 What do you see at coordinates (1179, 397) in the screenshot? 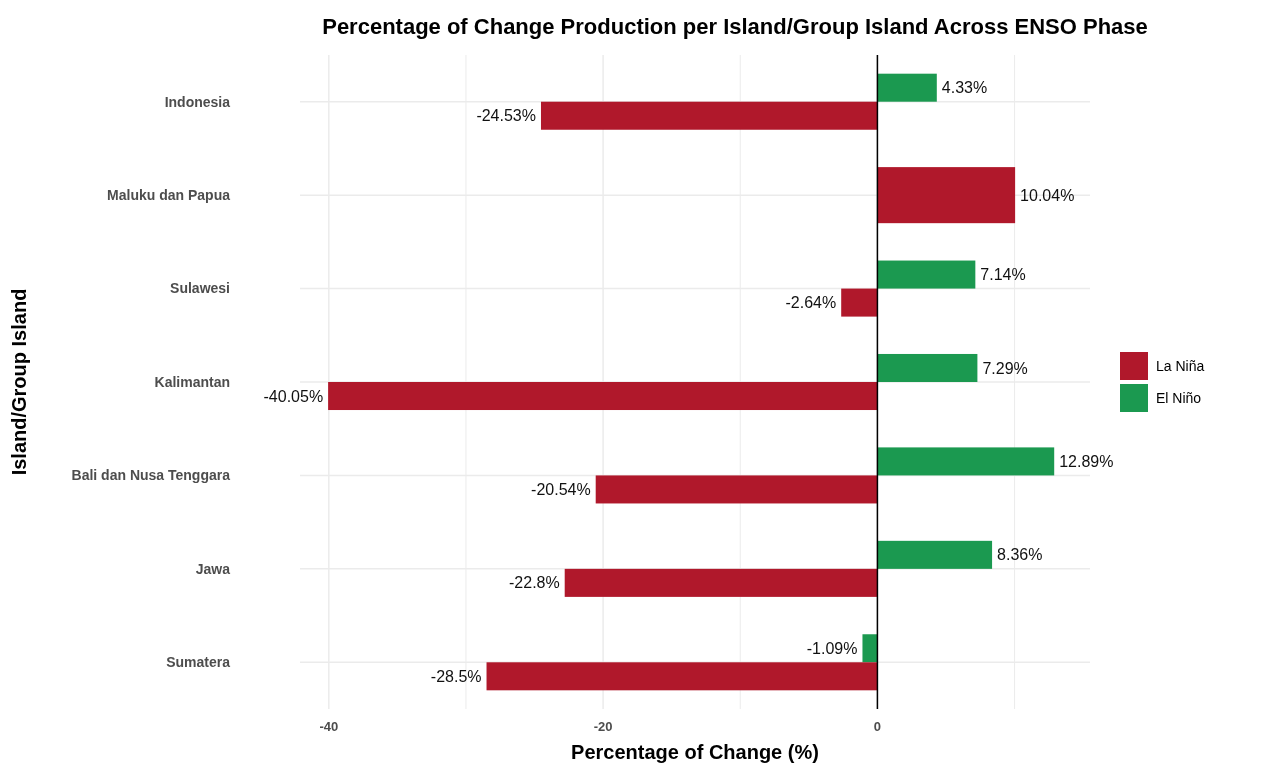
I see `legend-label: El Niño` at bounding box center [1179, 397].